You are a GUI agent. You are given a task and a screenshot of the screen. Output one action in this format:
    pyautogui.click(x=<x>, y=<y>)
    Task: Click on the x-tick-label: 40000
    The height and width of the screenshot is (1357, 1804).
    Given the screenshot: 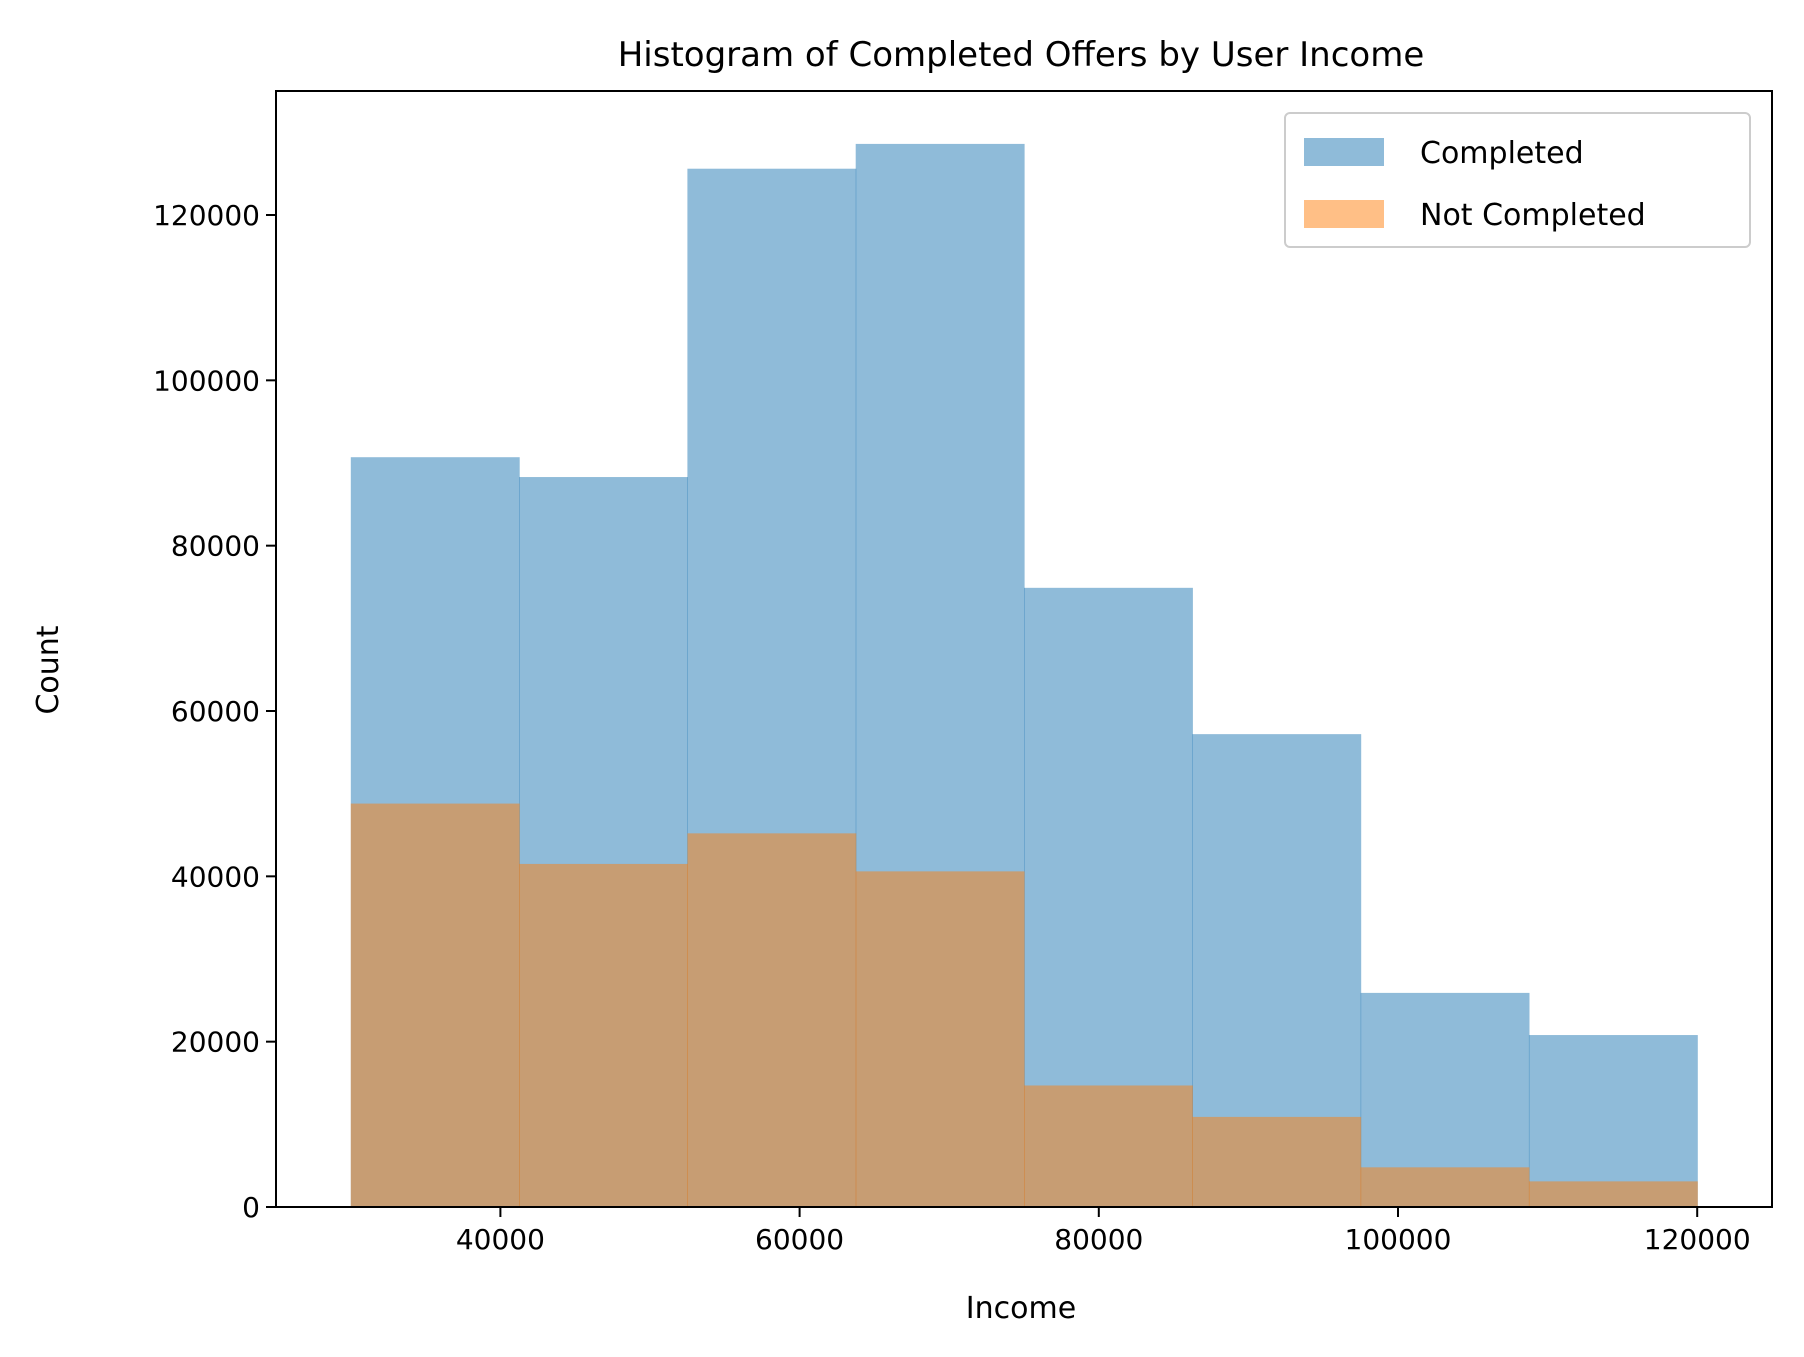 What is the action you would take?
    pyautogui.click(x=500, y=1239)
    